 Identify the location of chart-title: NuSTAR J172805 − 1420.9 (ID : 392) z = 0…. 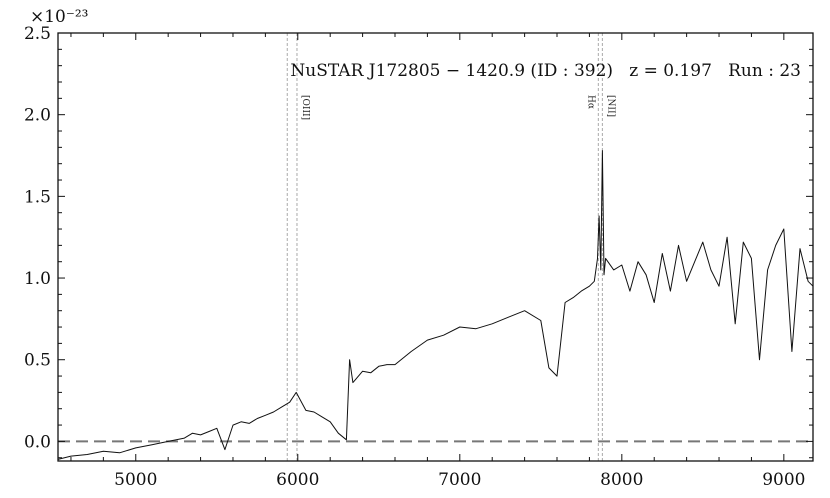
(545, 71).